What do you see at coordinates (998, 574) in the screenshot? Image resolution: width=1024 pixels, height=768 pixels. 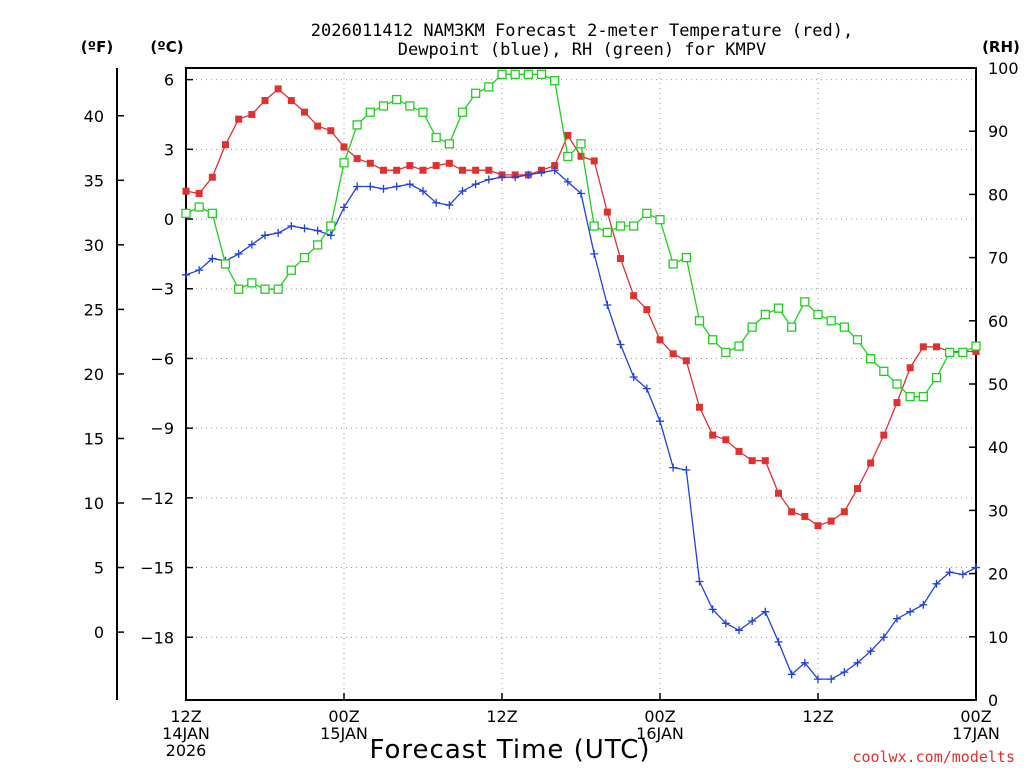 I see `rh-tick-label: 20` at bounding box center [998, 574].